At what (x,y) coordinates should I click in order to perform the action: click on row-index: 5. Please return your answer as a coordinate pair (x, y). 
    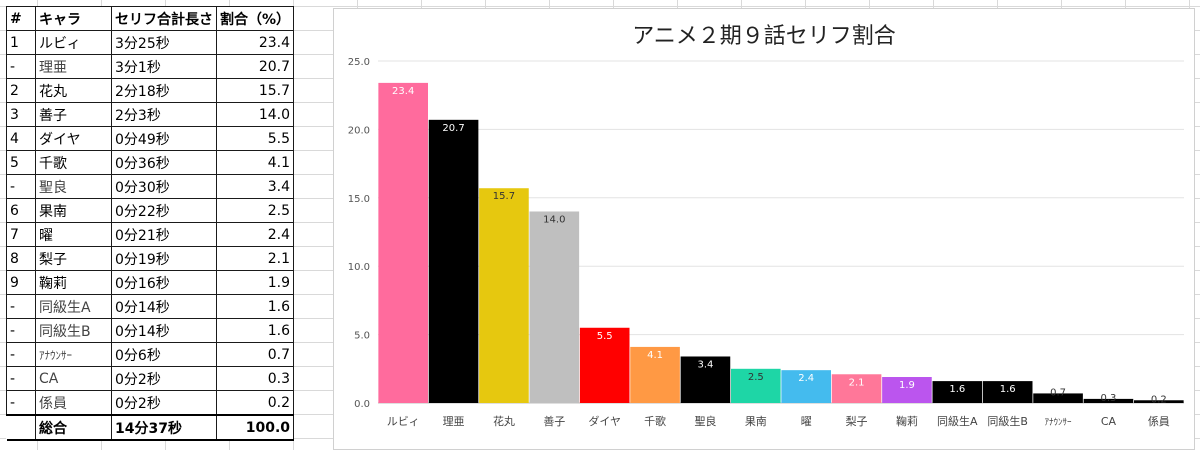
    Looking at the image, I should click on (21, 162).